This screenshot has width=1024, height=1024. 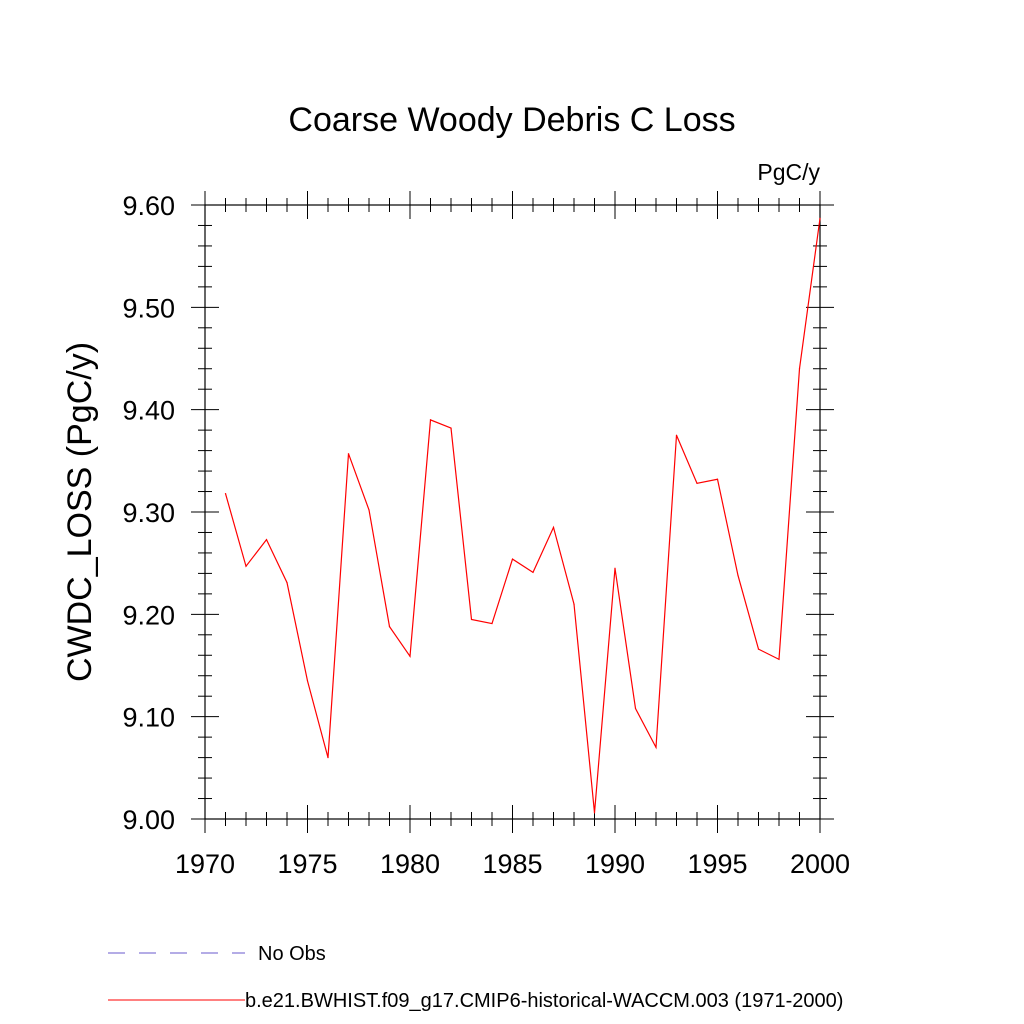 I want to click on y-tick-label: 9.30, so click(x=148, y=513).